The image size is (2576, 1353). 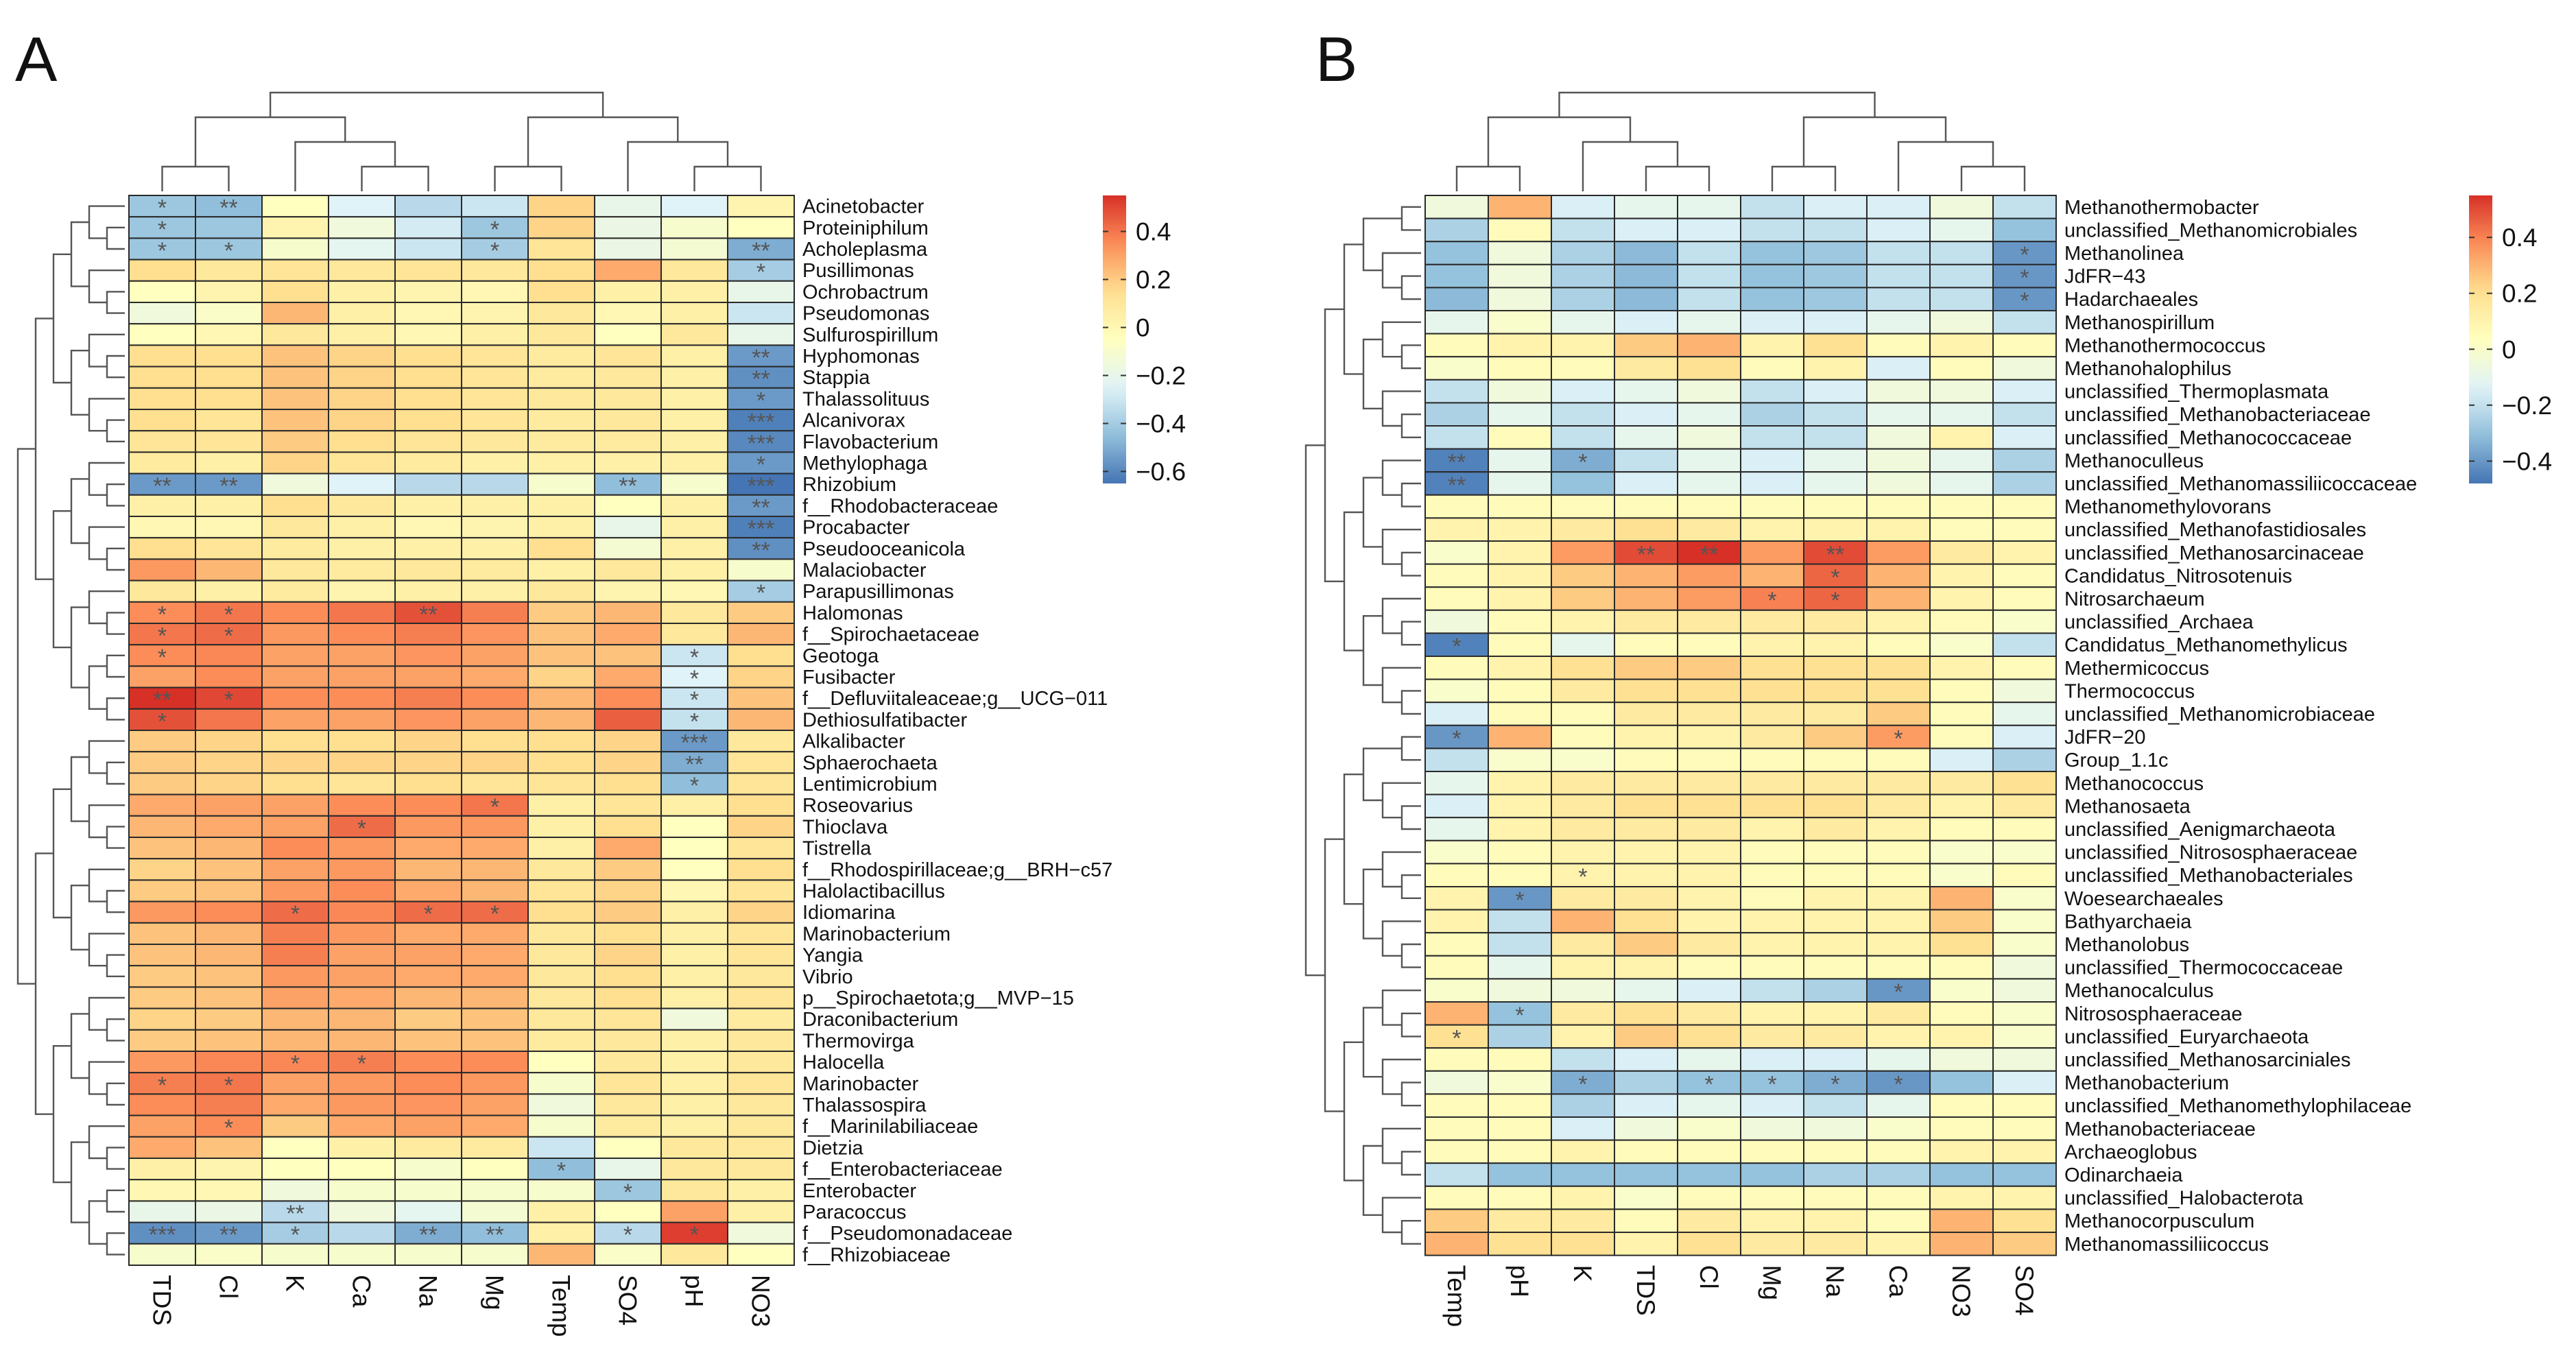 I want to click on col-label-temp: Temp, so click(x=561, y=1306).